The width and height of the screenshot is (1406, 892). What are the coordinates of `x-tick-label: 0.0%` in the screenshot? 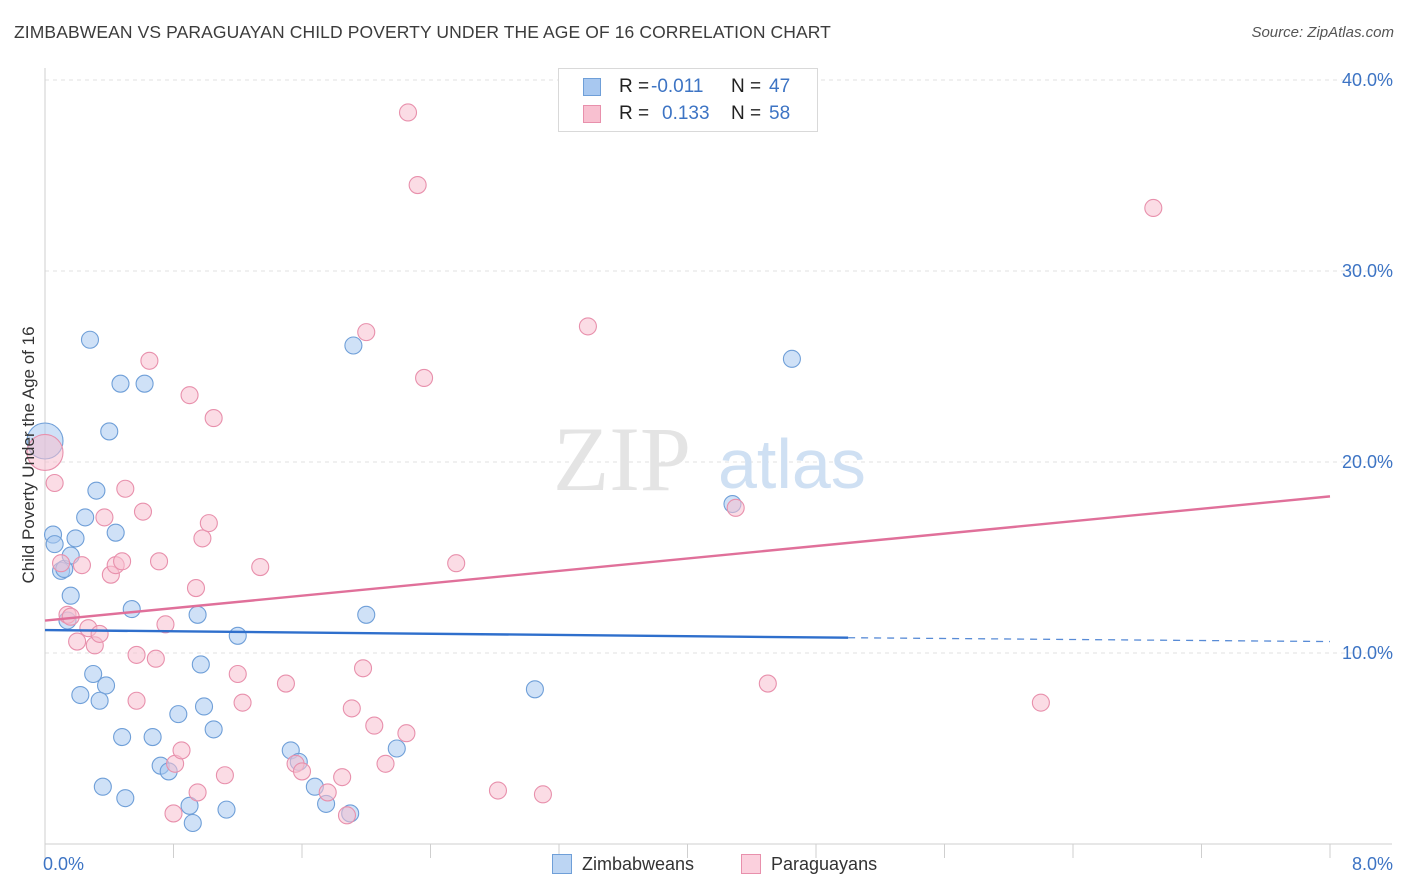 It's located at (63, 864).